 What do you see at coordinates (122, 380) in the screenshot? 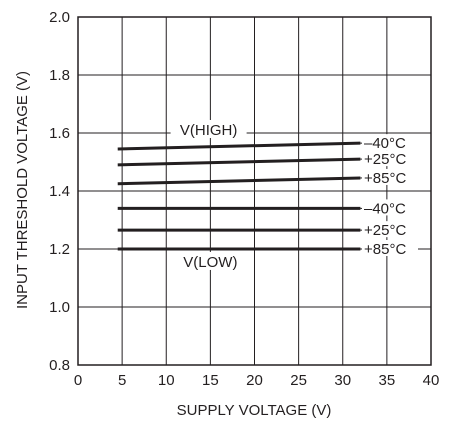
I see `x-tick-label: 5` at bounding box center [122, 380].